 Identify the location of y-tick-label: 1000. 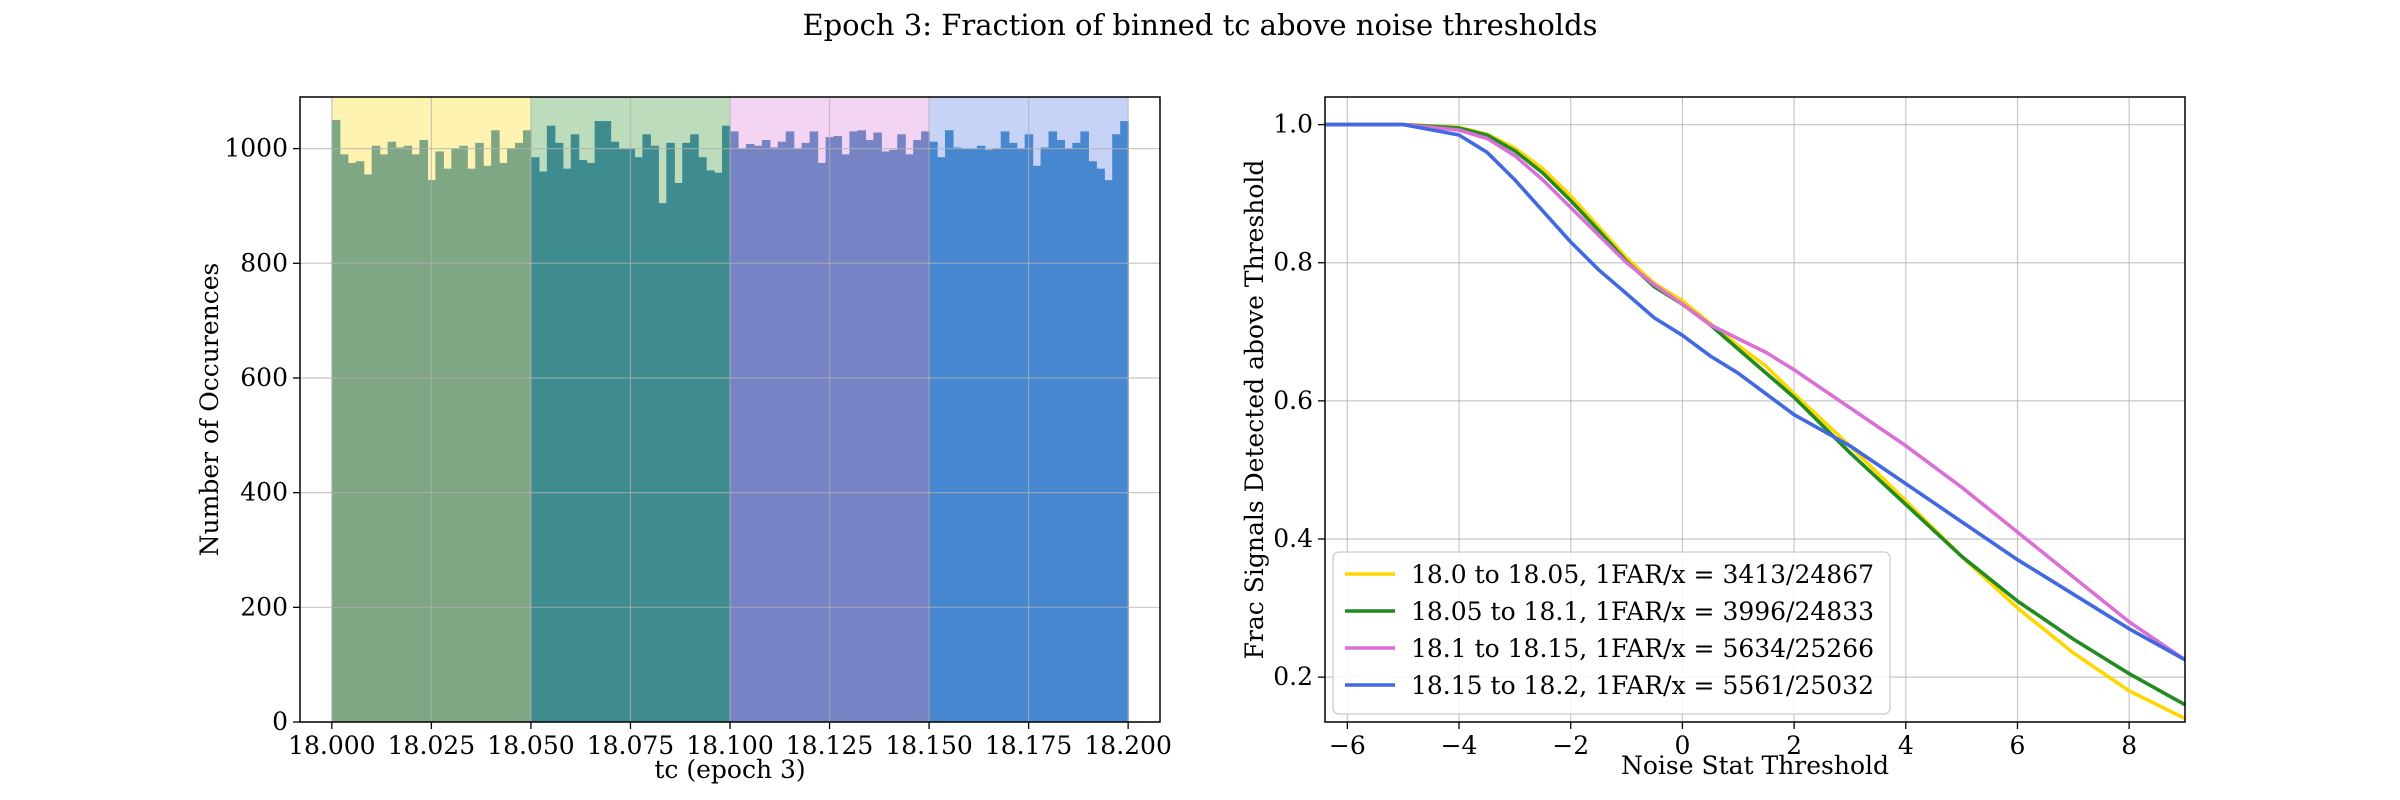
(256, 148).